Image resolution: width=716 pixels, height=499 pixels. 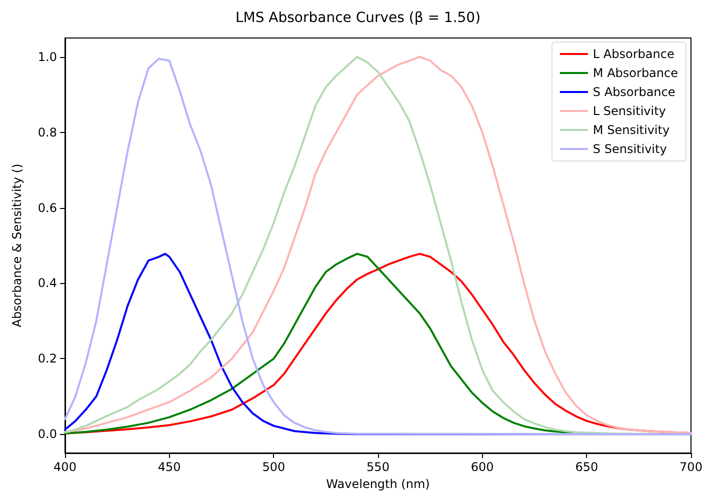 What do you see at coordinates (47, 132) in the screenshot?
I see `y-tick-label: 0.8` at bounding box center [47, 132].